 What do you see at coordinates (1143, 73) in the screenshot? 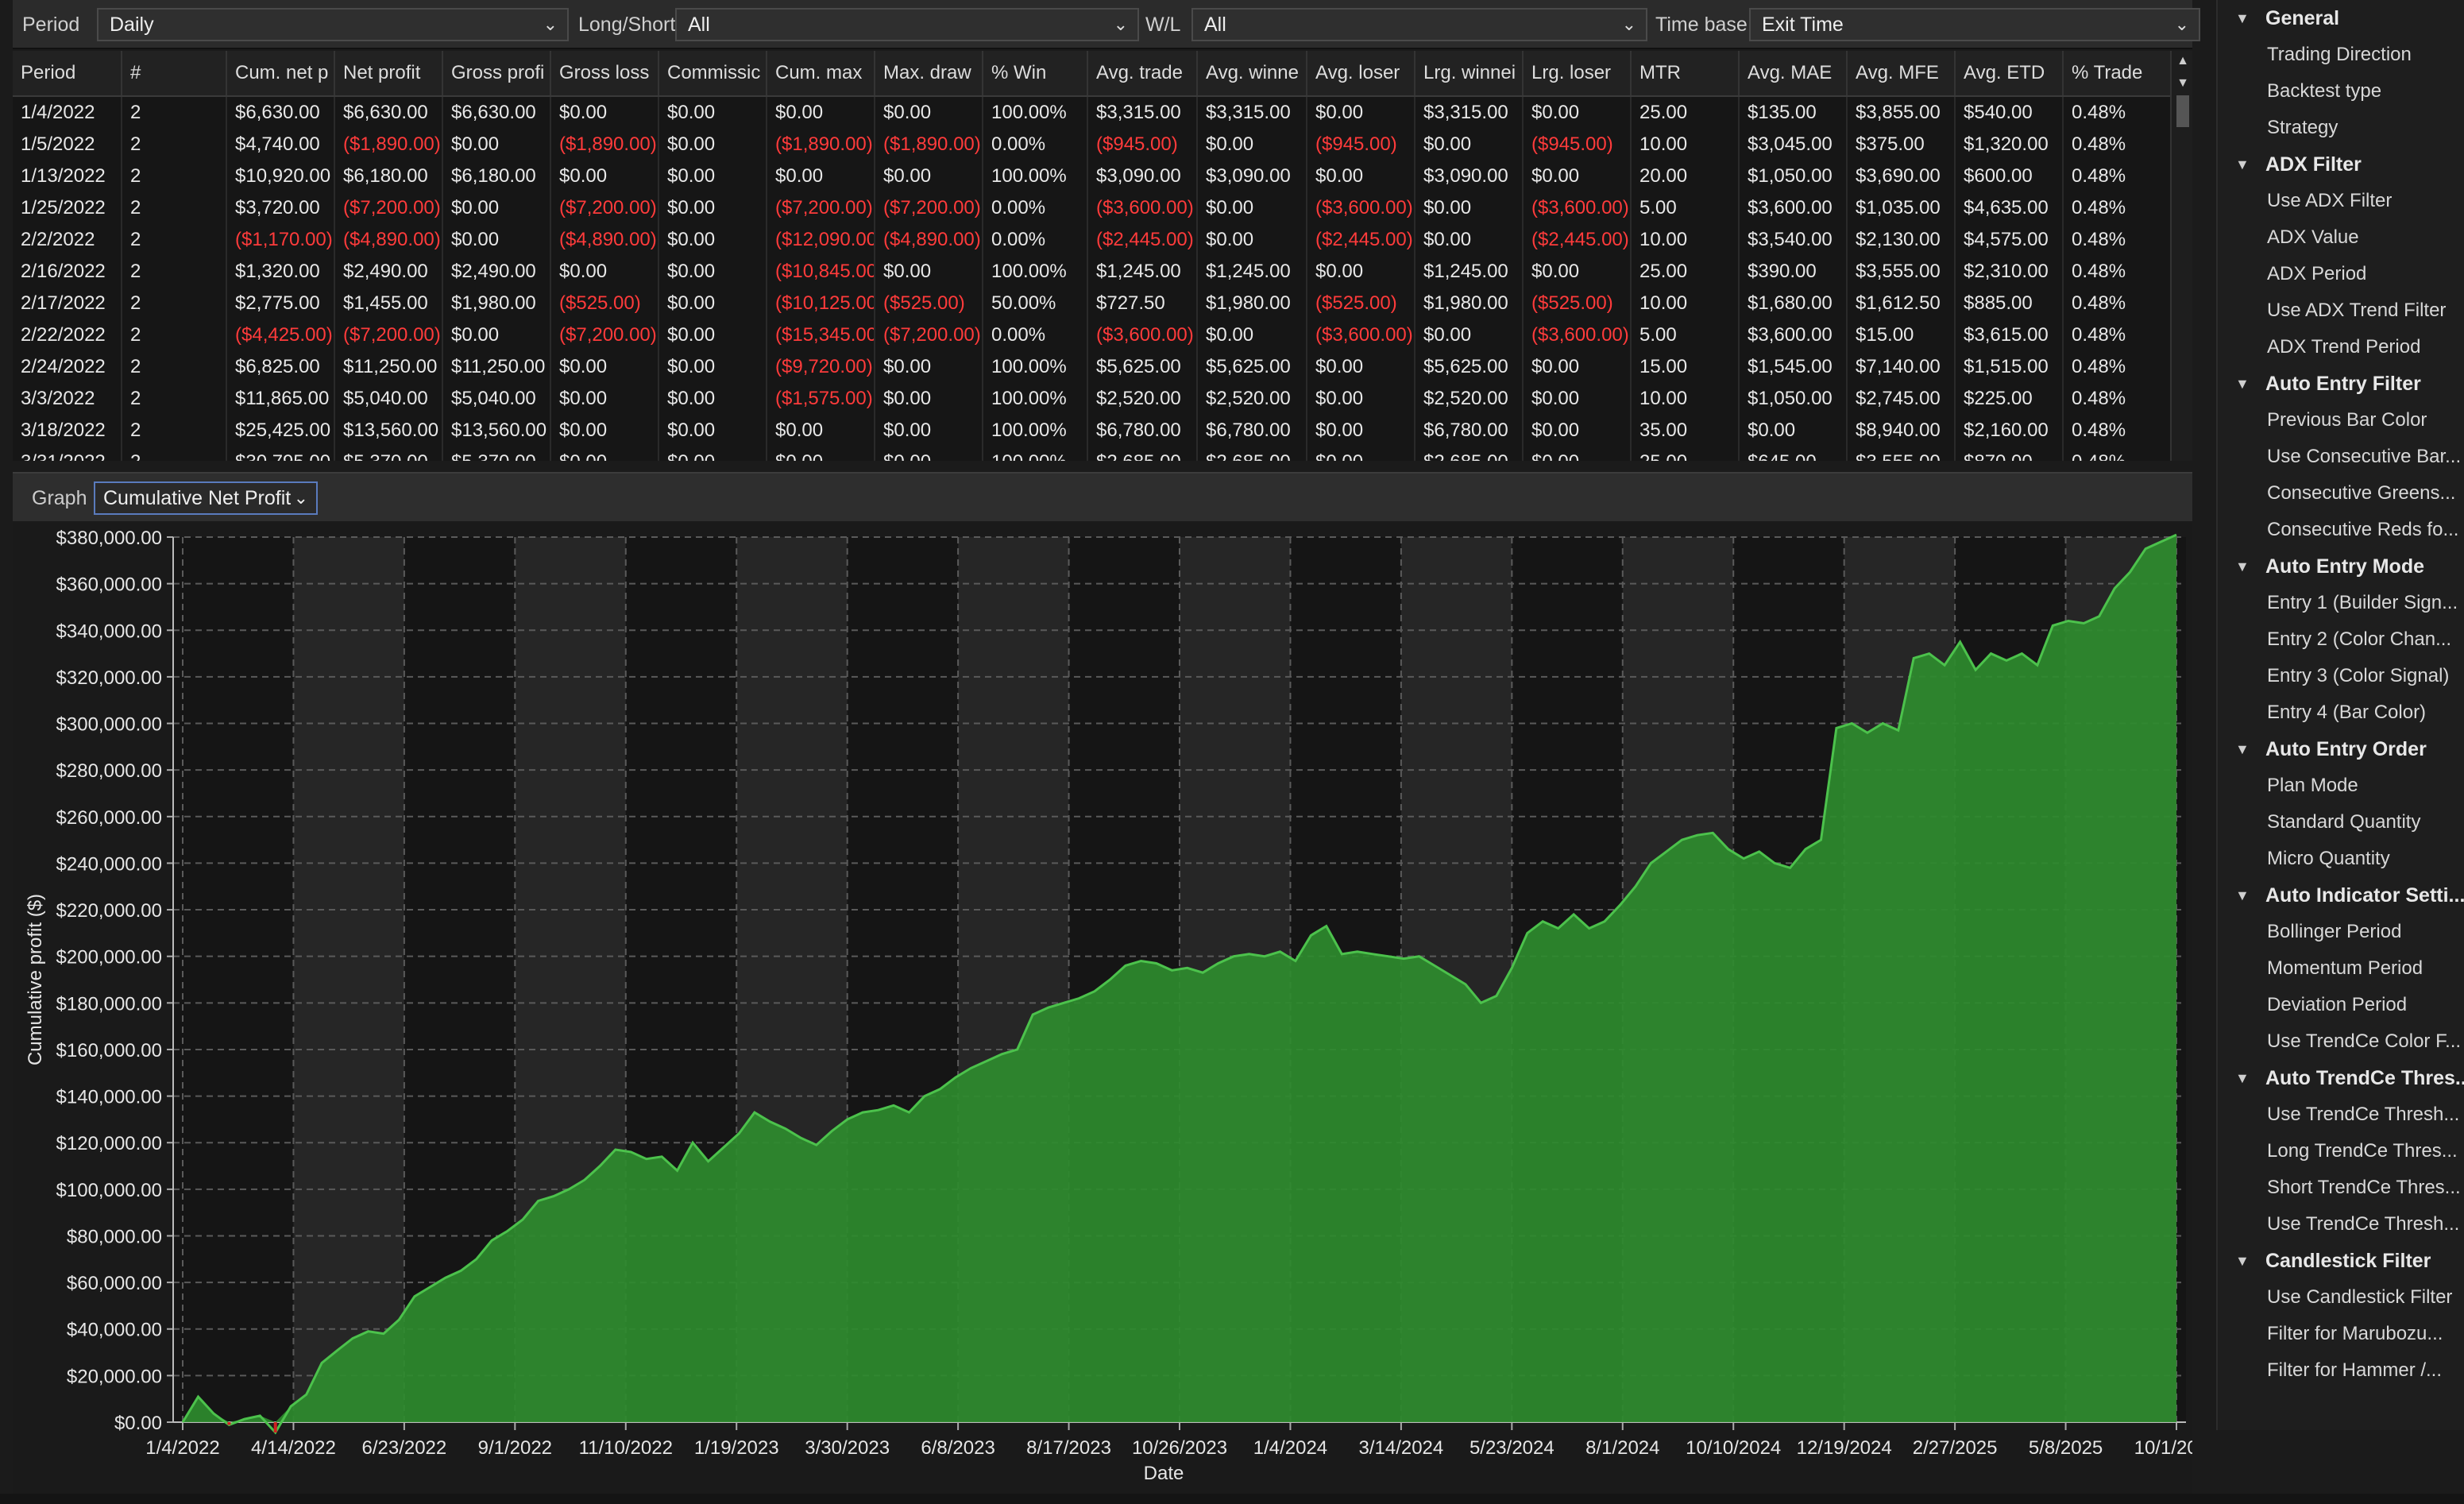
I see `column-header: Avg. trade` at bounding box center [1143, 73].